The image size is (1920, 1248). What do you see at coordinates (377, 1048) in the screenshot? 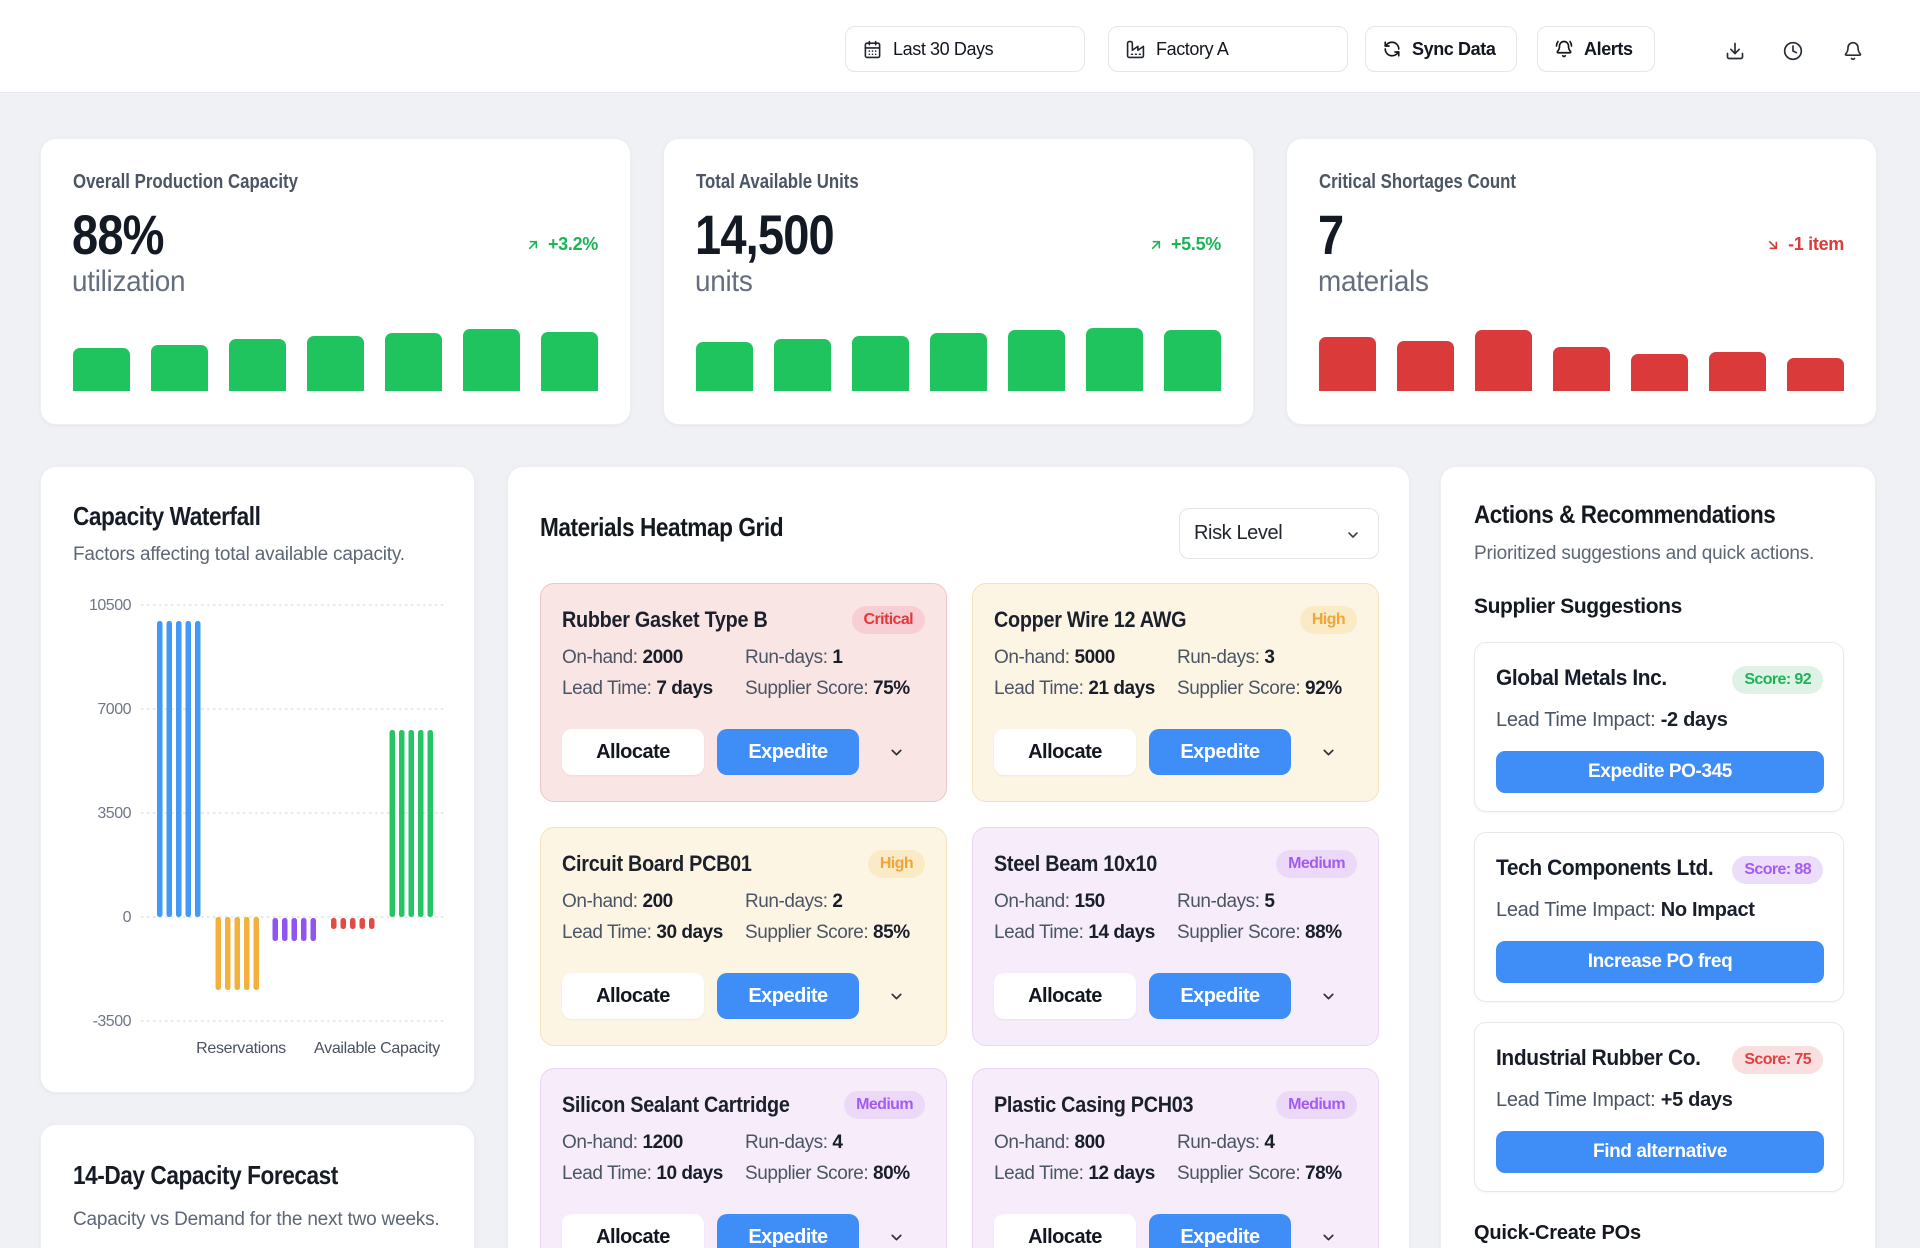
I see `svg-text: Available Capacity` at bounding box center [377, 1048].